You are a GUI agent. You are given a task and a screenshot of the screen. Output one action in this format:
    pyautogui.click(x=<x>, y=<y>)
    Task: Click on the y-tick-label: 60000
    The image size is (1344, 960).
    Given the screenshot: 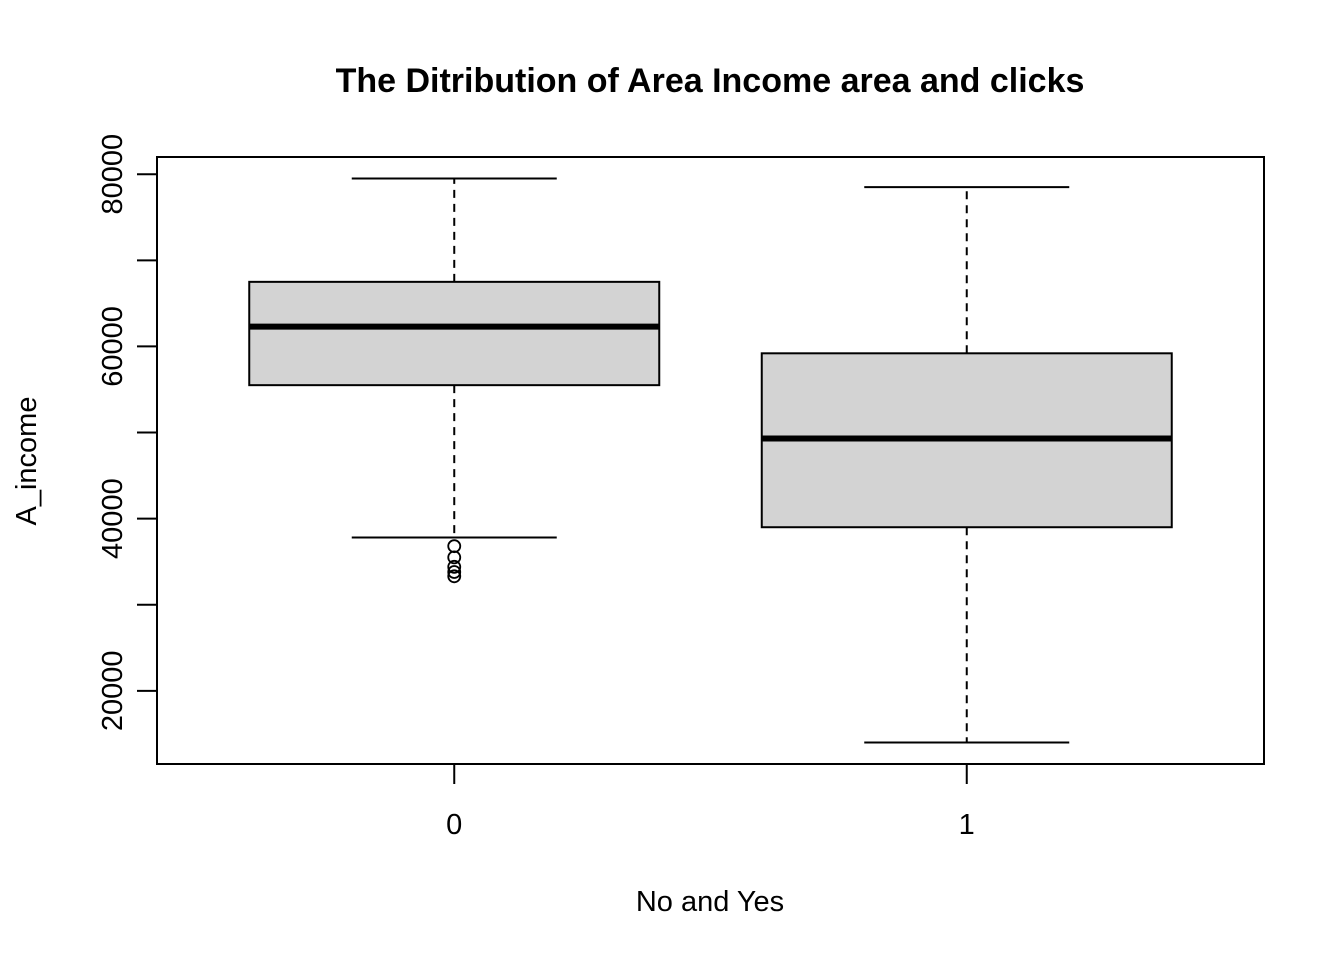 What is the action you would take?
    pyautogui.click(x=113, y=346)
    